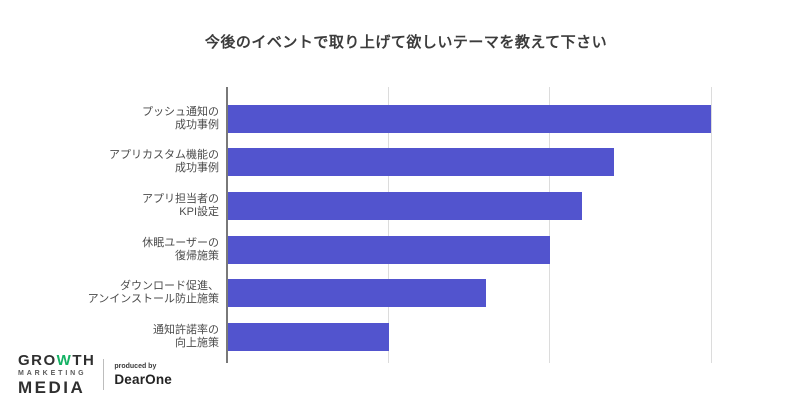 The image size is (800, 420). I want to click on category-label-line: アプリカスタム機能の, so click(164, 155).